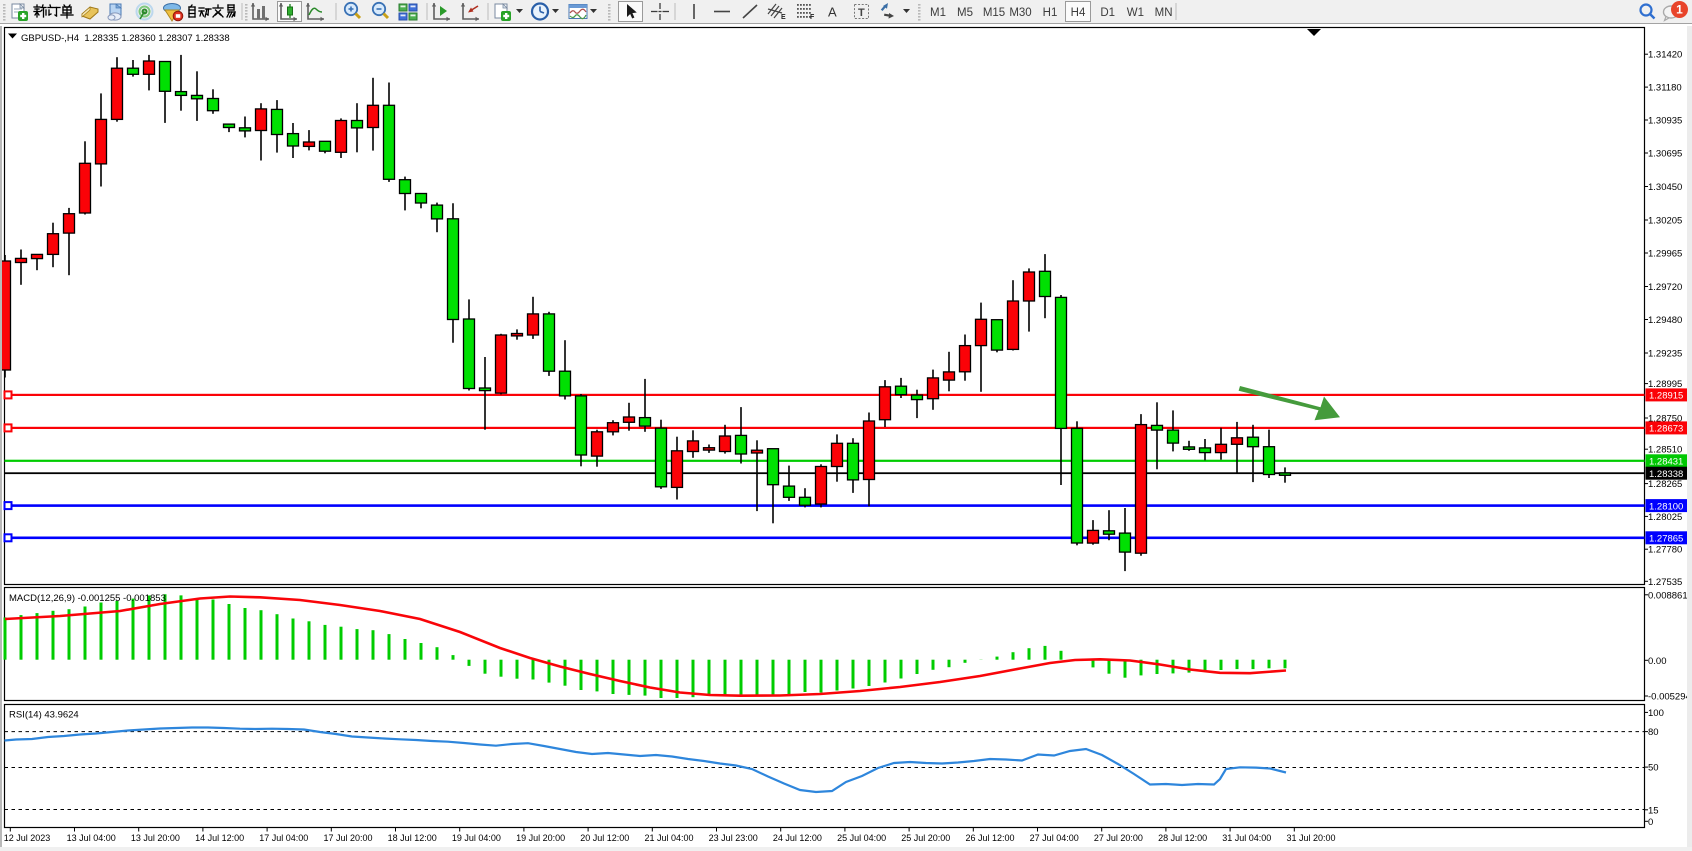  I want to click on svg-text: 100, so click(1656, 713).